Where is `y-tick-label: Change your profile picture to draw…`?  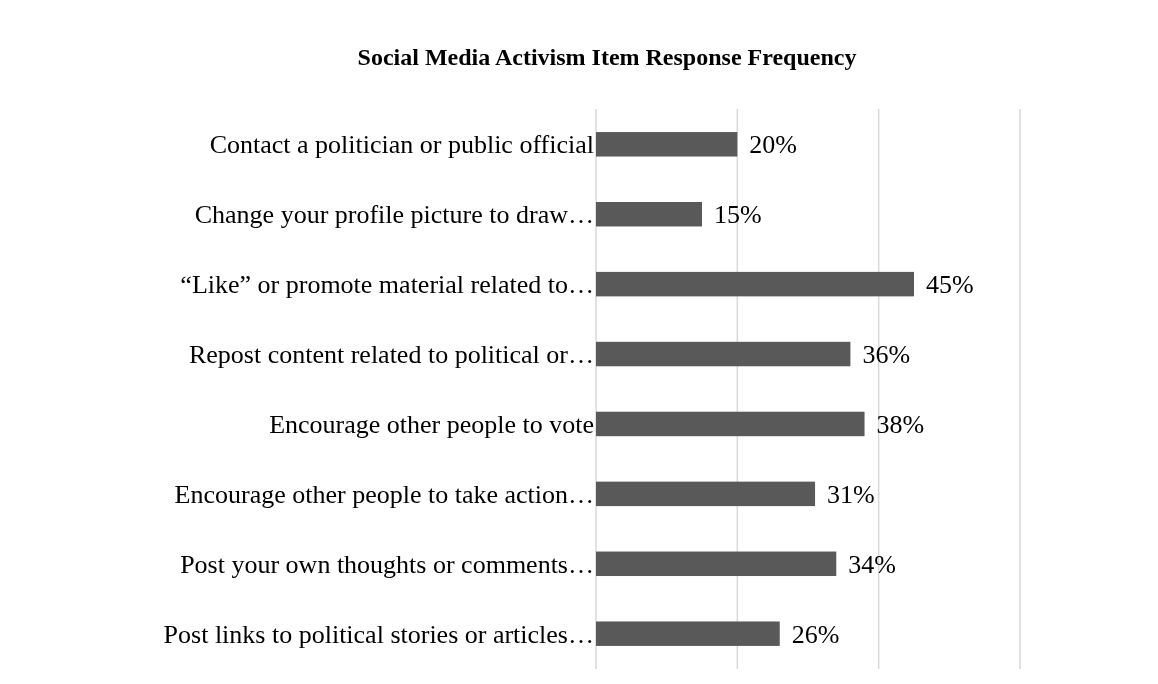 y-tick-label: Change your profile picture to draw… is located at coordinates (394, 215).